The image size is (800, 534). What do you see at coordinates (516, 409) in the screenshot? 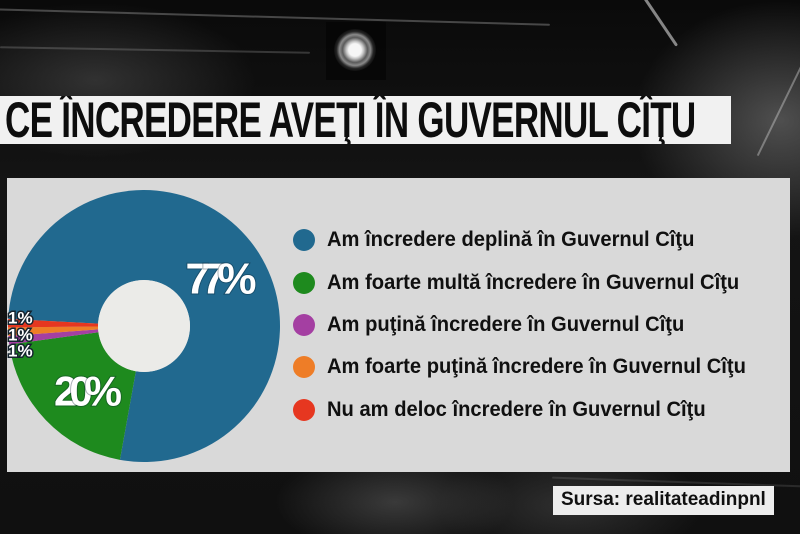
I see `legend-label: Nu am deloc încredere în Guvernul Cîţu` at bounding box center [516, 409].